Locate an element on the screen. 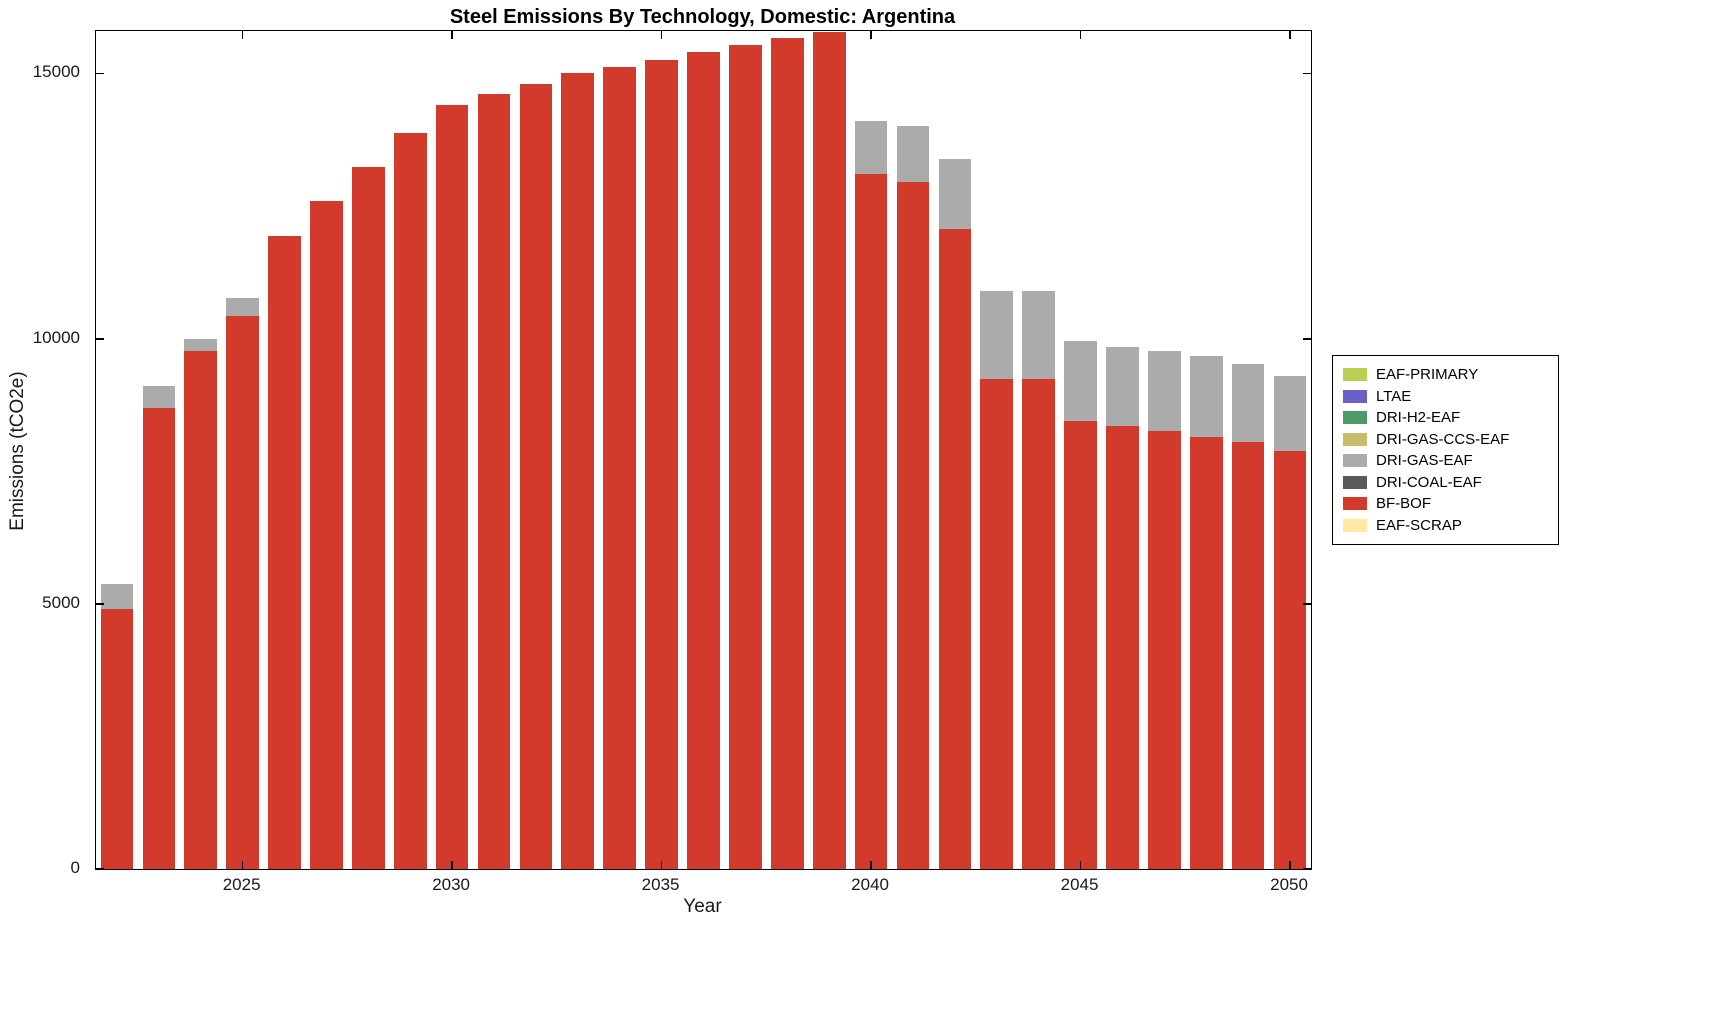 The image size is (1725, 1021). bar-2027 is located at coordinates (326, 535).